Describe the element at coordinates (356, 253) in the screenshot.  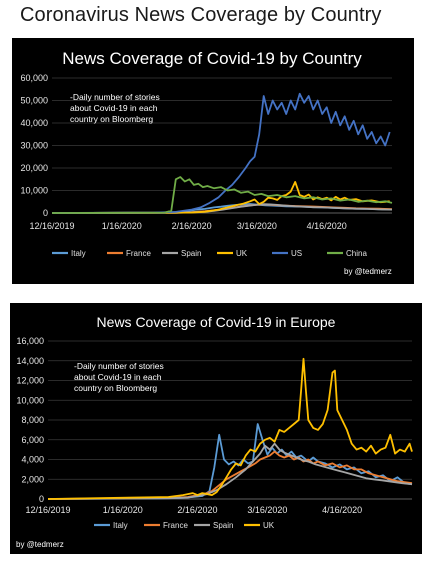
I see `legend-label-china: China` at that location.